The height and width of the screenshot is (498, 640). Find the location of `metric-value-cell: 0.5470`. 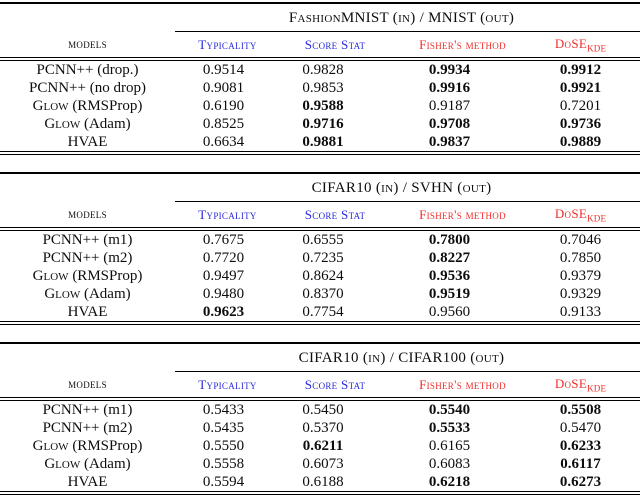

metric-value-cell: 0.5470 is located at coordinates (580, 427).